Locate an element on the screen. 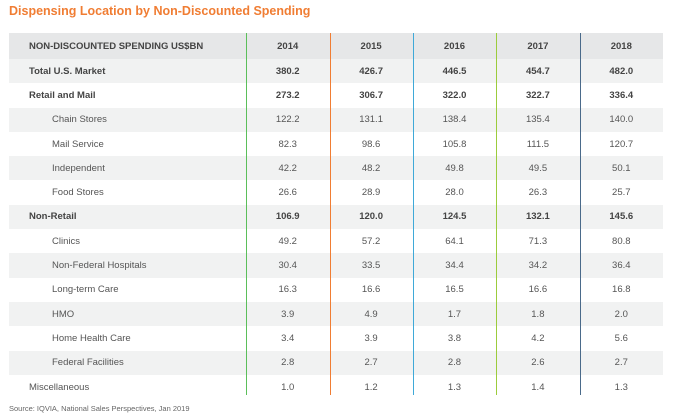  value-cell: 5.6 is located at coordinates (621, 338).